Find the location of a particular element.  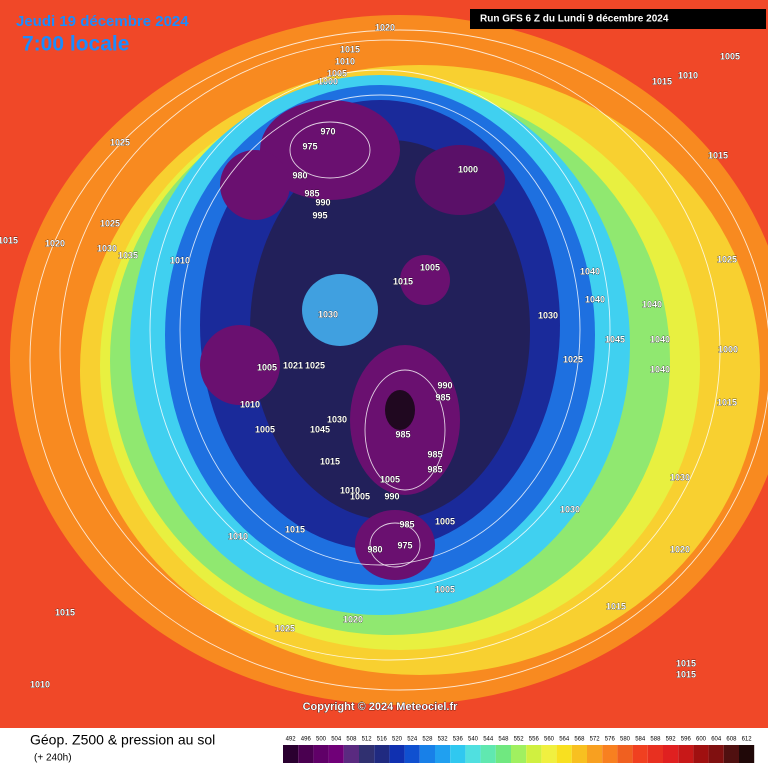

colorbar-label: 584 is located at coordinates (640, 740).